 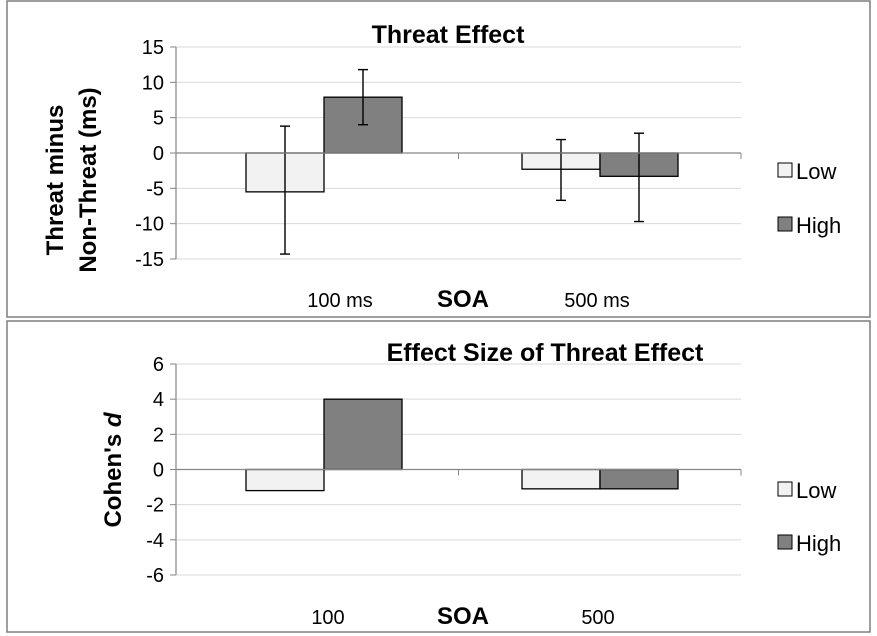 I want to click on panel-1-y-axis-label-line-1: Threat minus, so click(x=55, y=180).